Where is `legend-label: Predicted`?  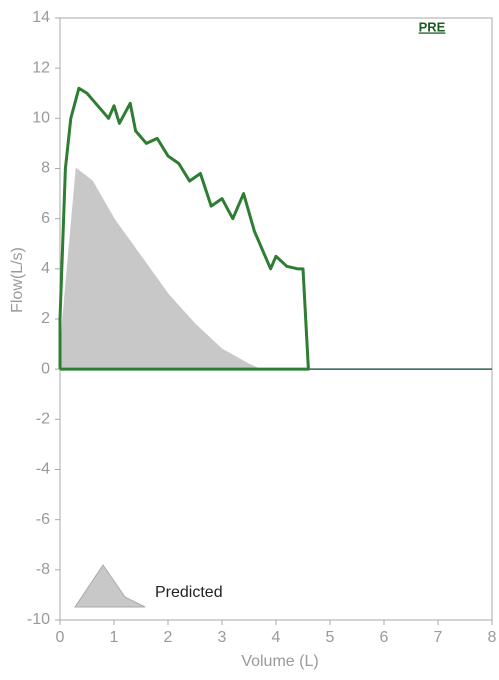
legend-label: Predicted is located at coordinates (189, 592).